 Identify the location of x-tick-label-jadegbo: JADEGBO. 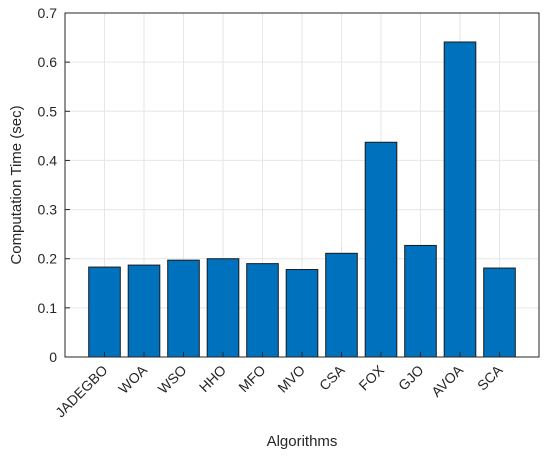
(81, 391).